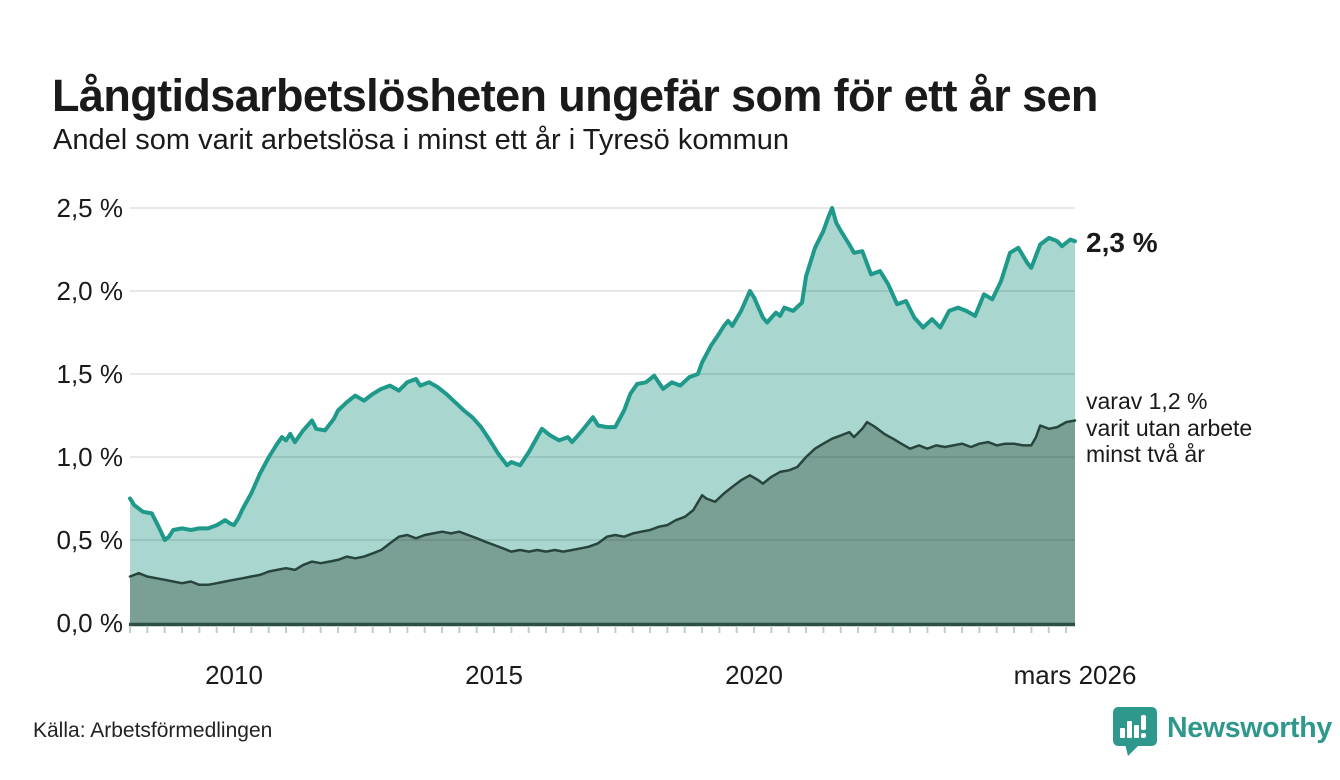 The image size is (1340, 780). What do you see at coordinates (494, 675) in the screenshot?
I see `x-axis-label: 2015` at bounding box center [494, 675].